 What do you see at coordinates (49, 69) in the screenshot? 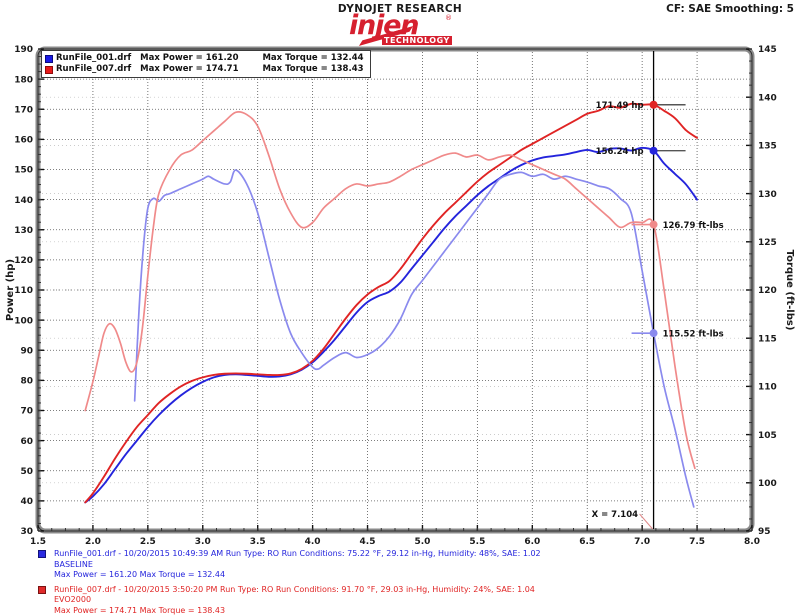
I see `legend-swatch-modified-icon` at bounding box center [49, 69].